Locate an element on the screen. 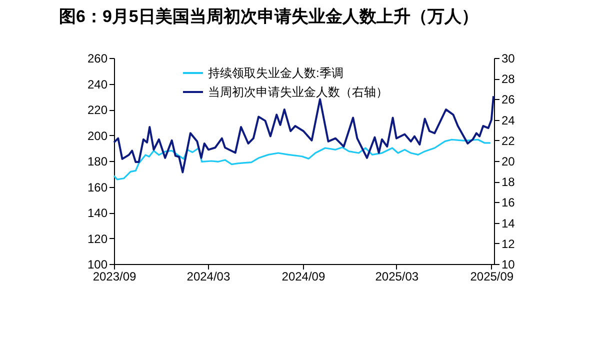 This screenshot has height=343, width=611. y-tick-label: 220 is located at coordinates (97, 110).